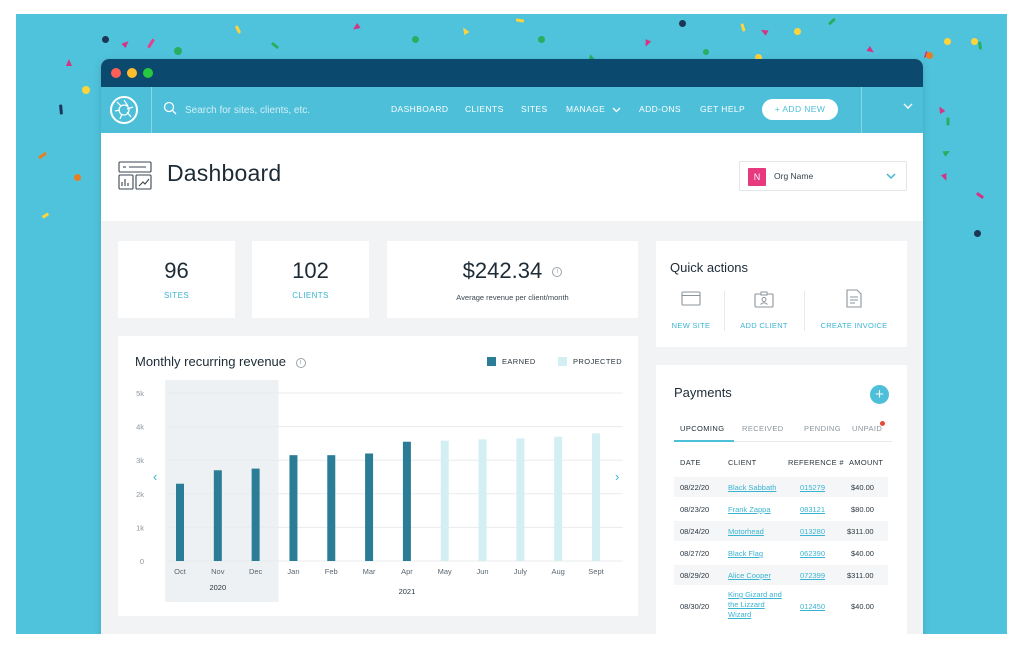 This screenshot has height=650, width=1024. I want to click on nav-dashboard: DASHBOARD, so click(420, 109).